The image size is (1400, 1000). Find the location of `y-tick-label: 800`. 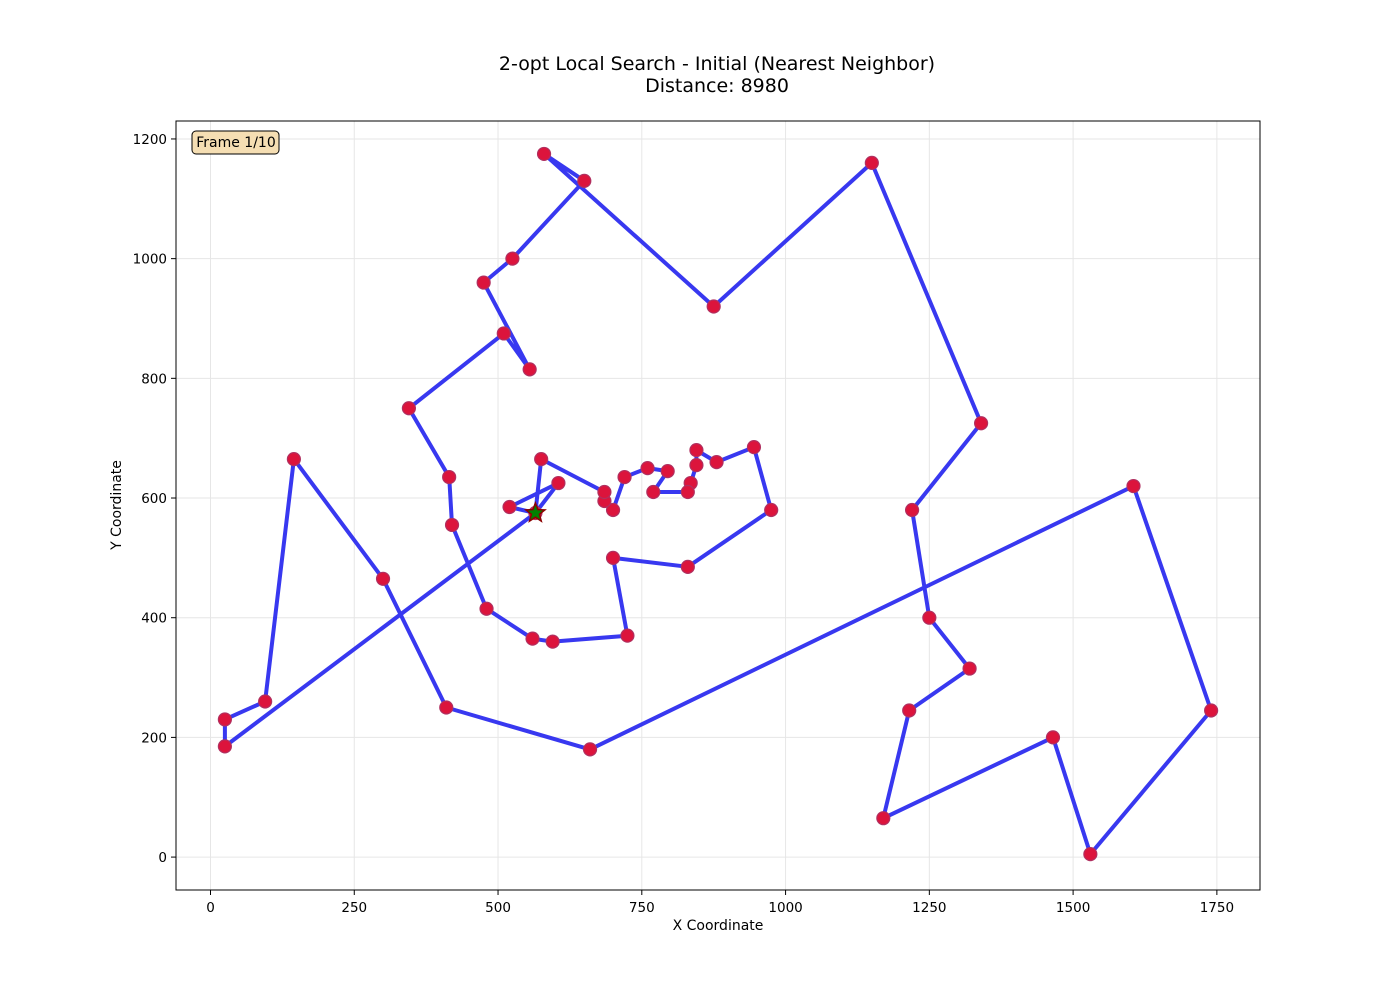

y-tick-label: 800 is located at coordinates (154, 379).